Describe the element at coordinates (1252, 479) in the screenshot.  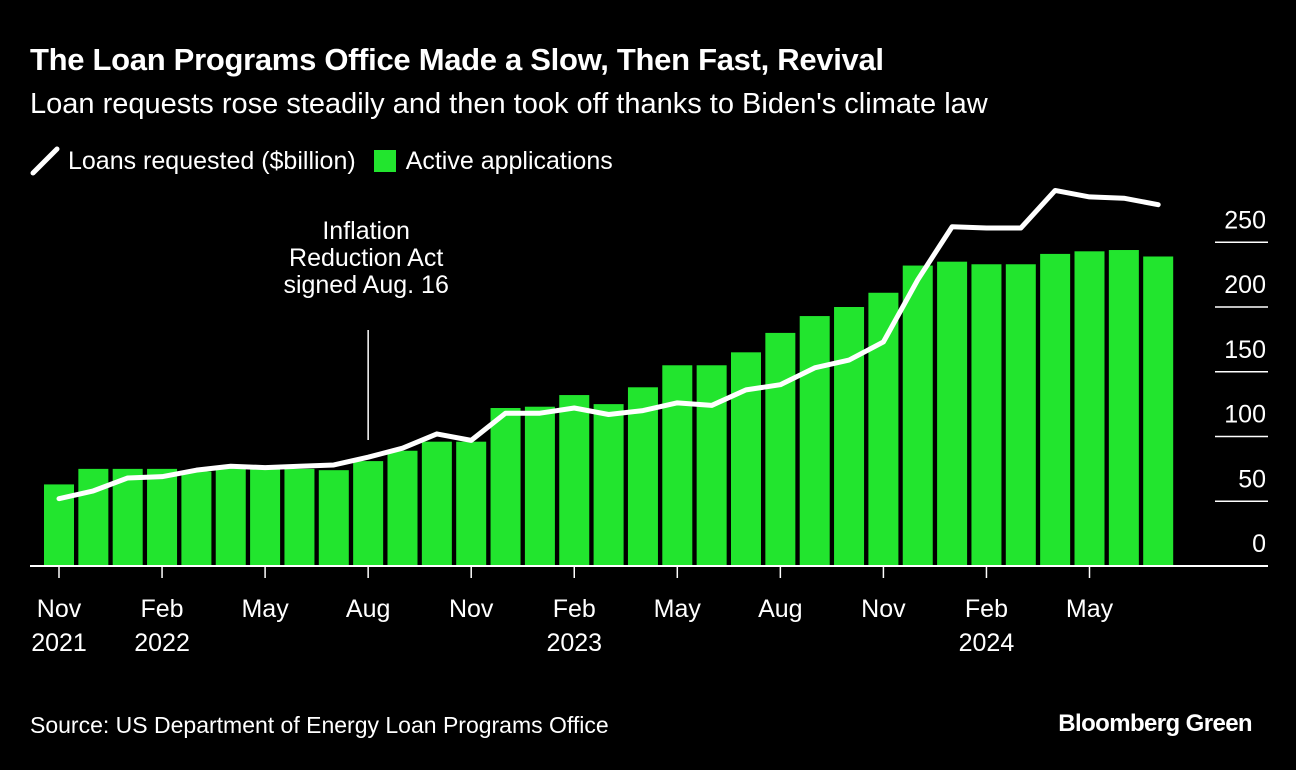
I see `y-tick-label: 50` at that location.